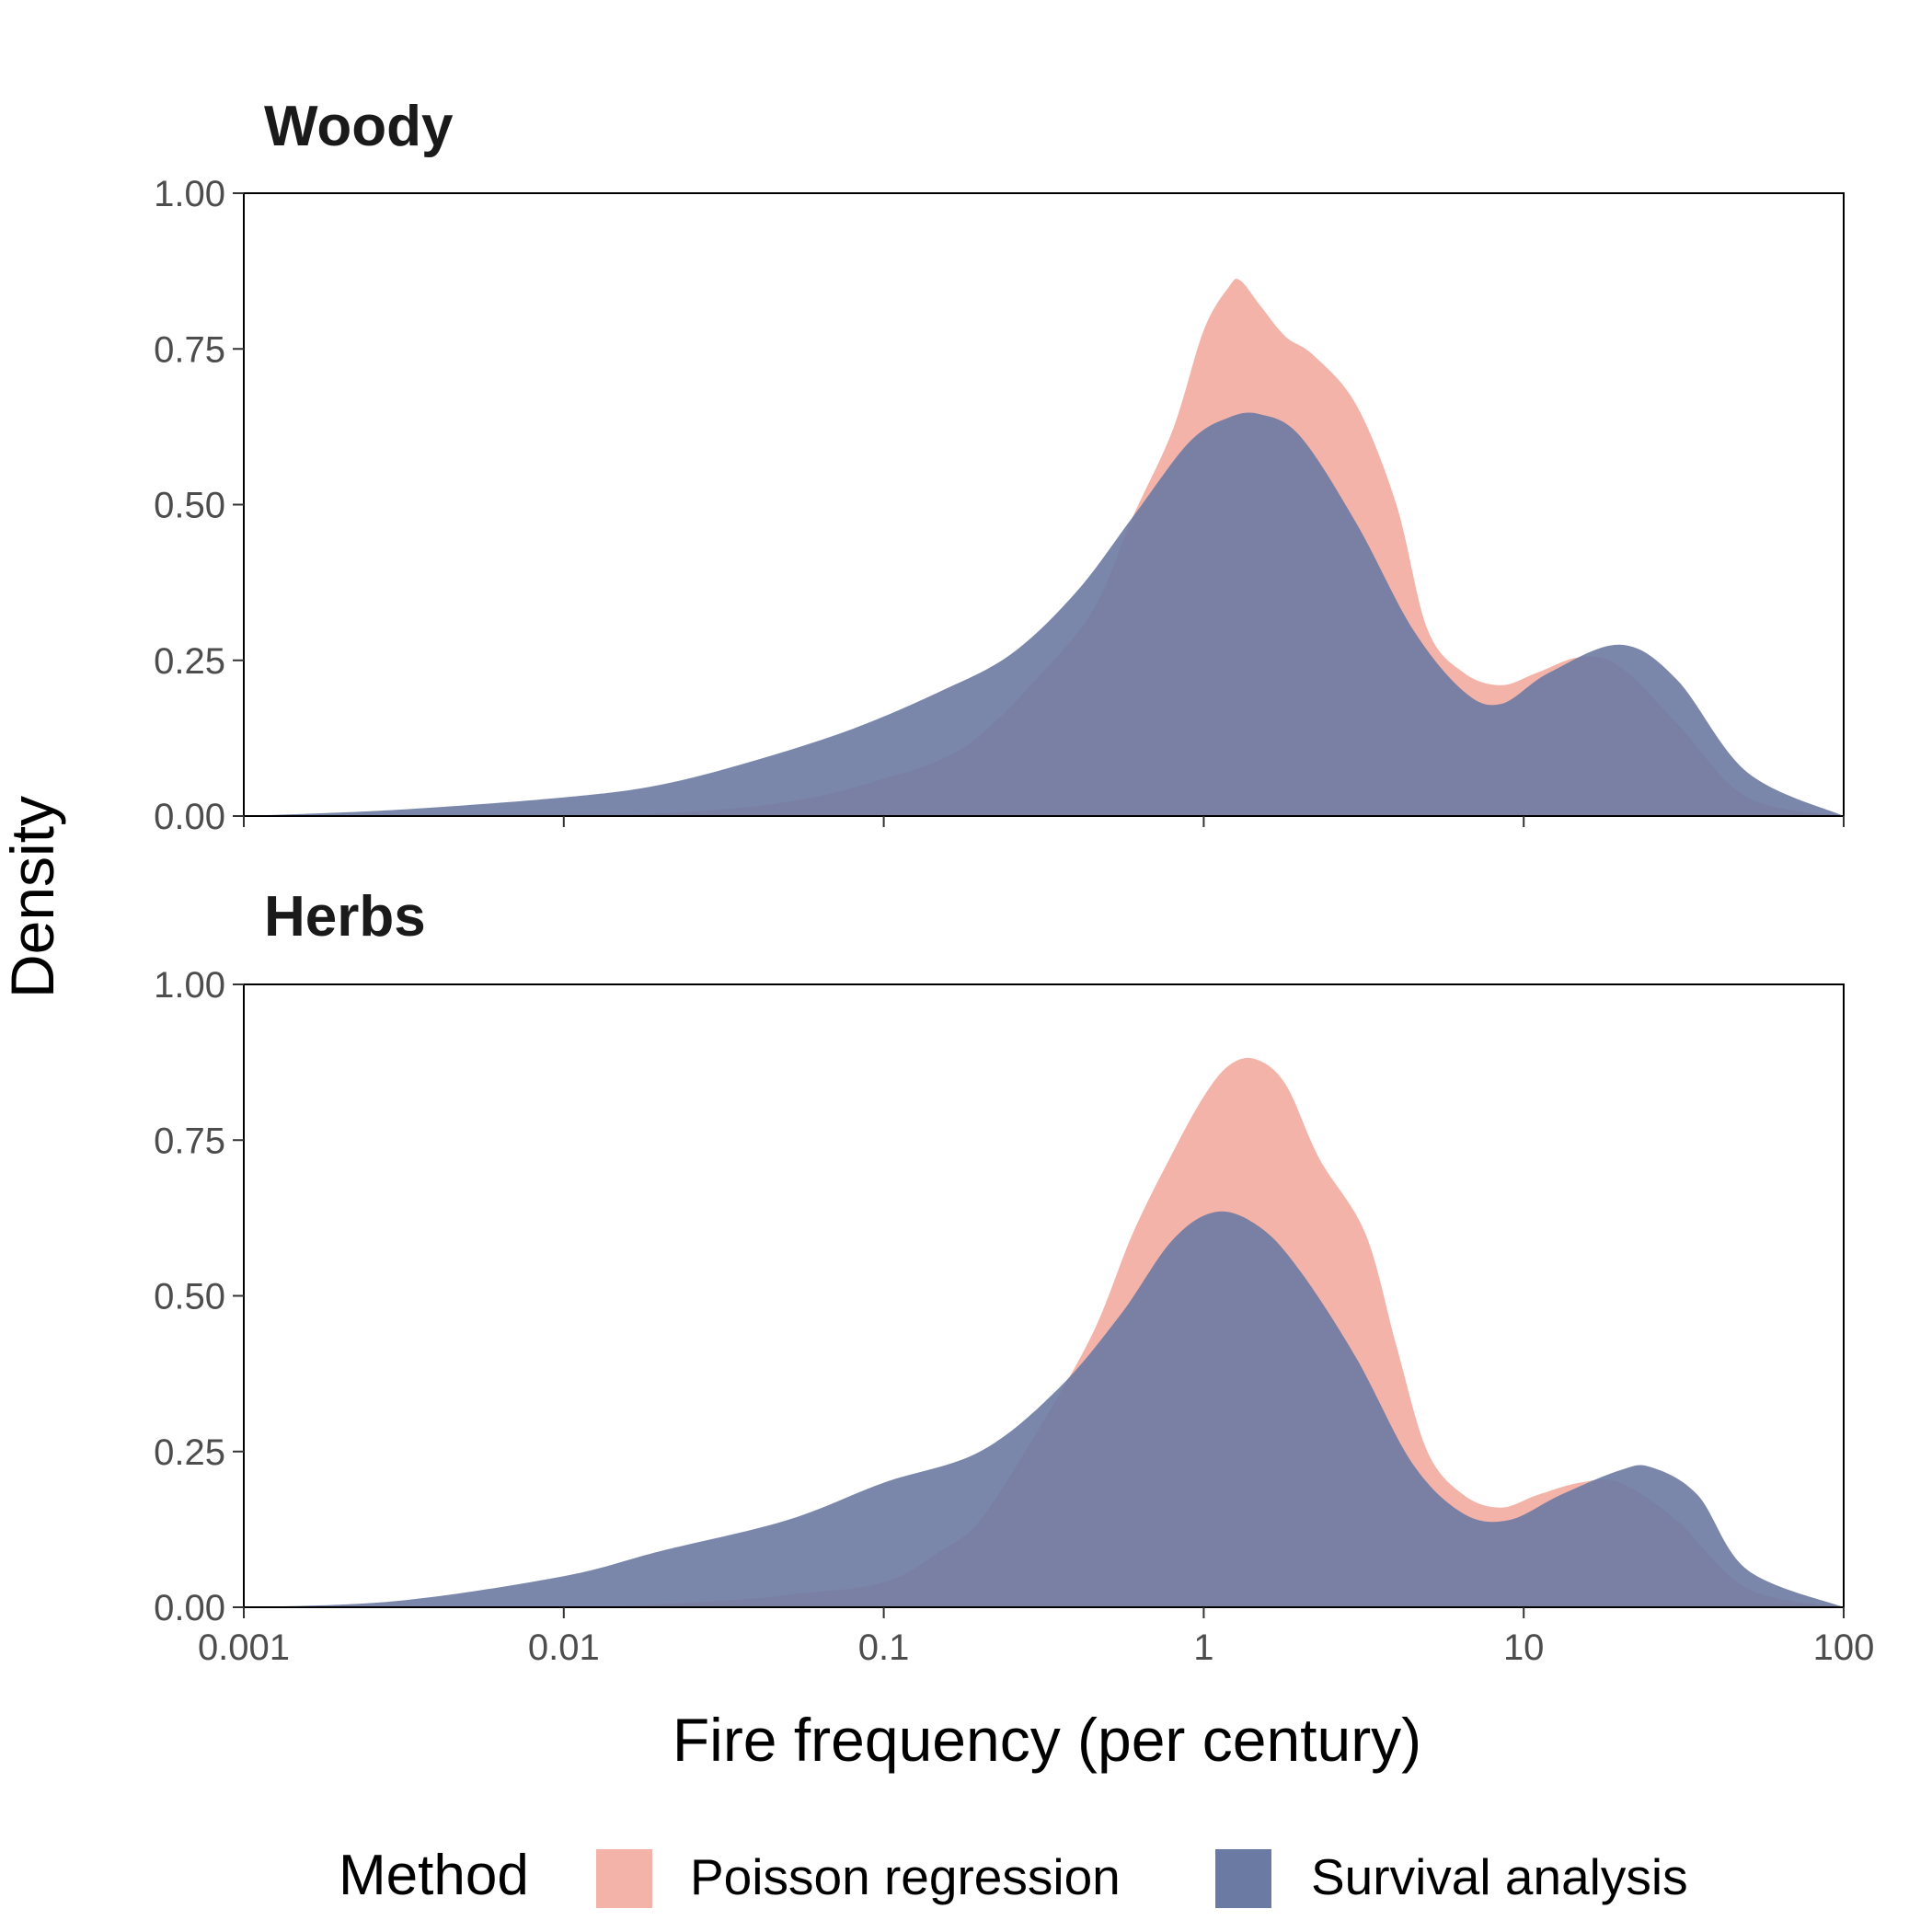  I want to click on y-axis-title: Density, so click(33, 897).